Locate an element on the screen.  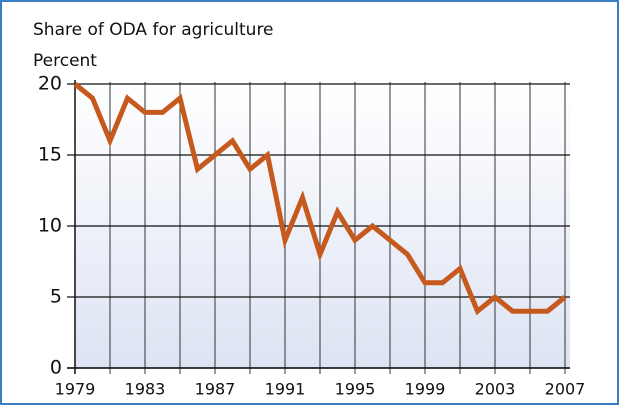
y-tick-label: 10 is located at coordinates (50, 226).